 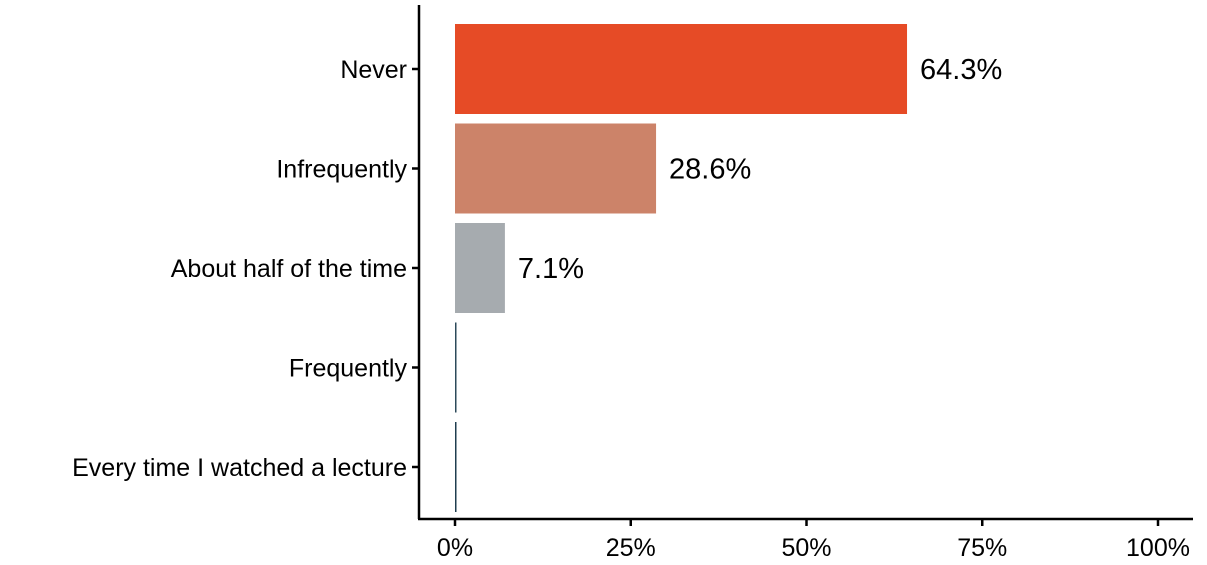 What do you see at coordinates (1158, 548) in the screenshot?
I see `x-tick-label-100: 100%` at bounding box center [1158, 548].